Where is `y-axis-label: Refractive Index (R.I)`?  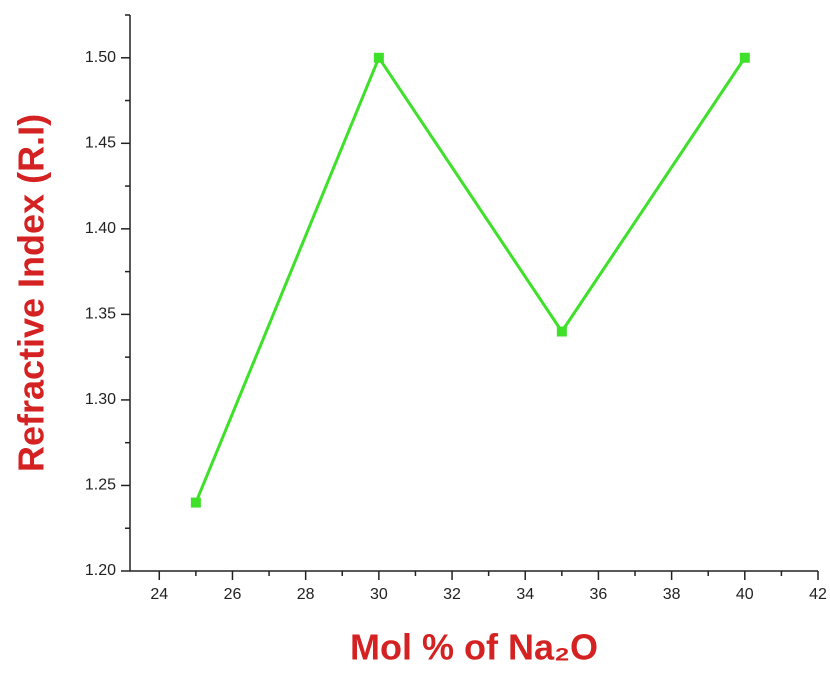
y-axis-label: Refractive Index (R.I) is located at coordinates (31, 293).